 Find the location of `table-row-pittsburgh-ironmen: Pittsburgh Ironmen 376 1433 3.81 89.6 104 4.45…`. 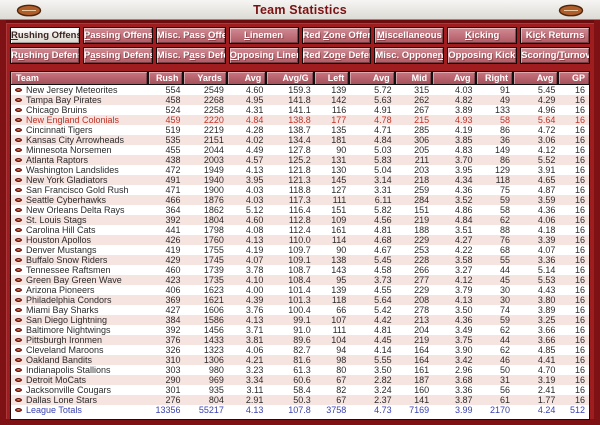

table-row-pittsburgh-ironmen: Pittsburgh Ironmen 376 1433 3.81 89.6 104 4.45… is located at coordinates (300, 340).